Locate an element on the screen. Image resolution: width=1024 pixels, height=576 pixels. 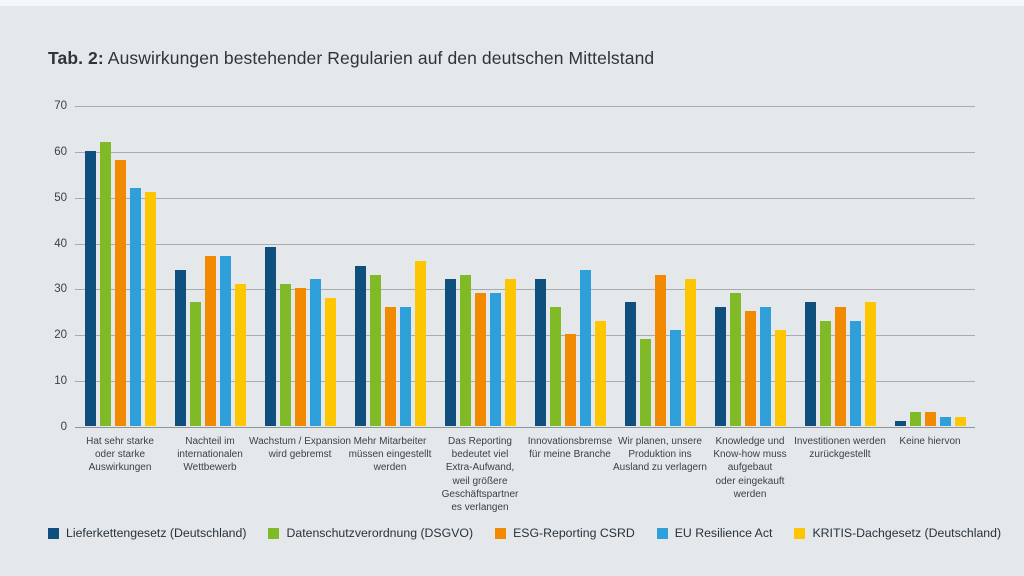
legend-item: Datenschutzverordnung (DSGVO) is located at coordinates (370, 533).